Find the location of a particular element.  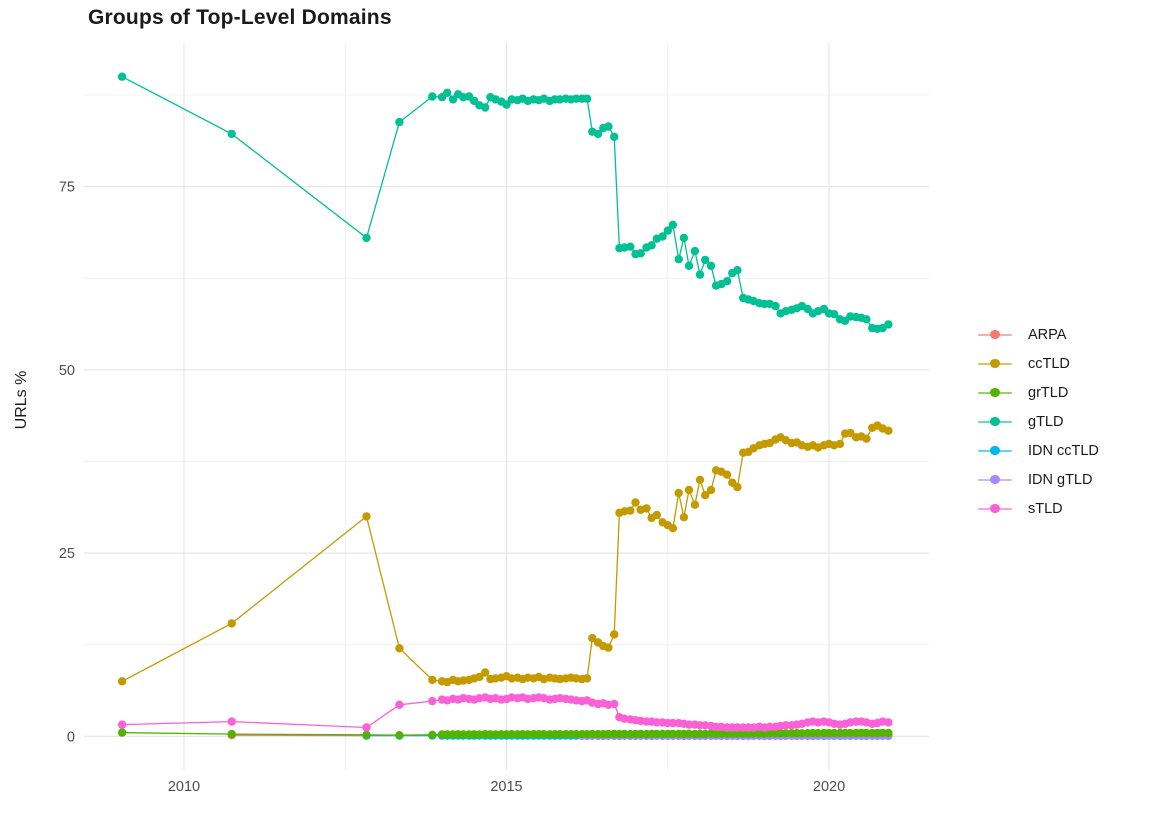

legend-item-arpa: ARPA is located at coordinates (1038, 334).